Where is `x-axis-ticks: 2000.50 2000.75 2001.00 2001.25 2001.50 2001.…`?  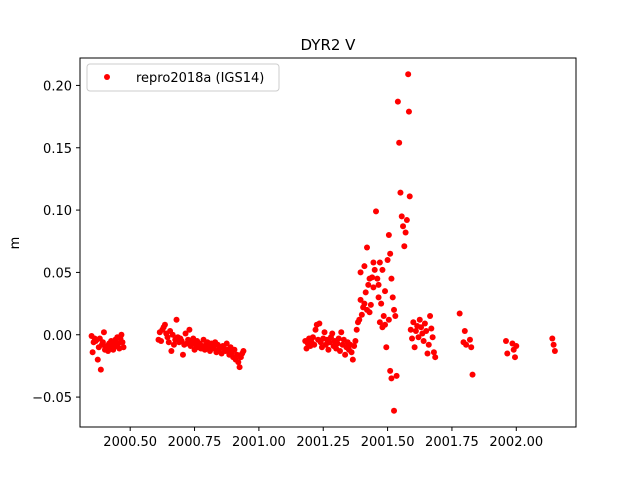 x-axis-ticks: 2000.50 2000.75 2001.00 2001.25 2001.50 2001.… is located at coordinates (323, 438).